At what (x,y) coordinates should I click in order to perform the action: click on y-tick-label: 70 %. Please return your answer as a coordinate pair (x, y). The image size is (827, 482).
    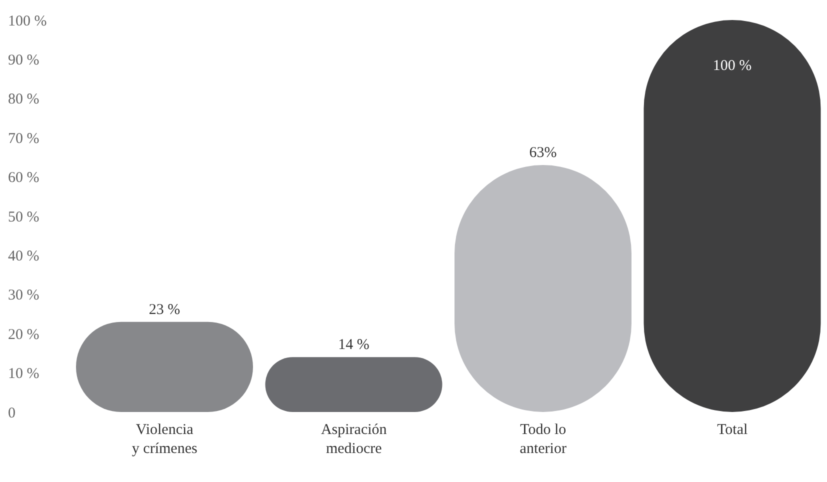
    Looking at the image, I should click on (24, 138).